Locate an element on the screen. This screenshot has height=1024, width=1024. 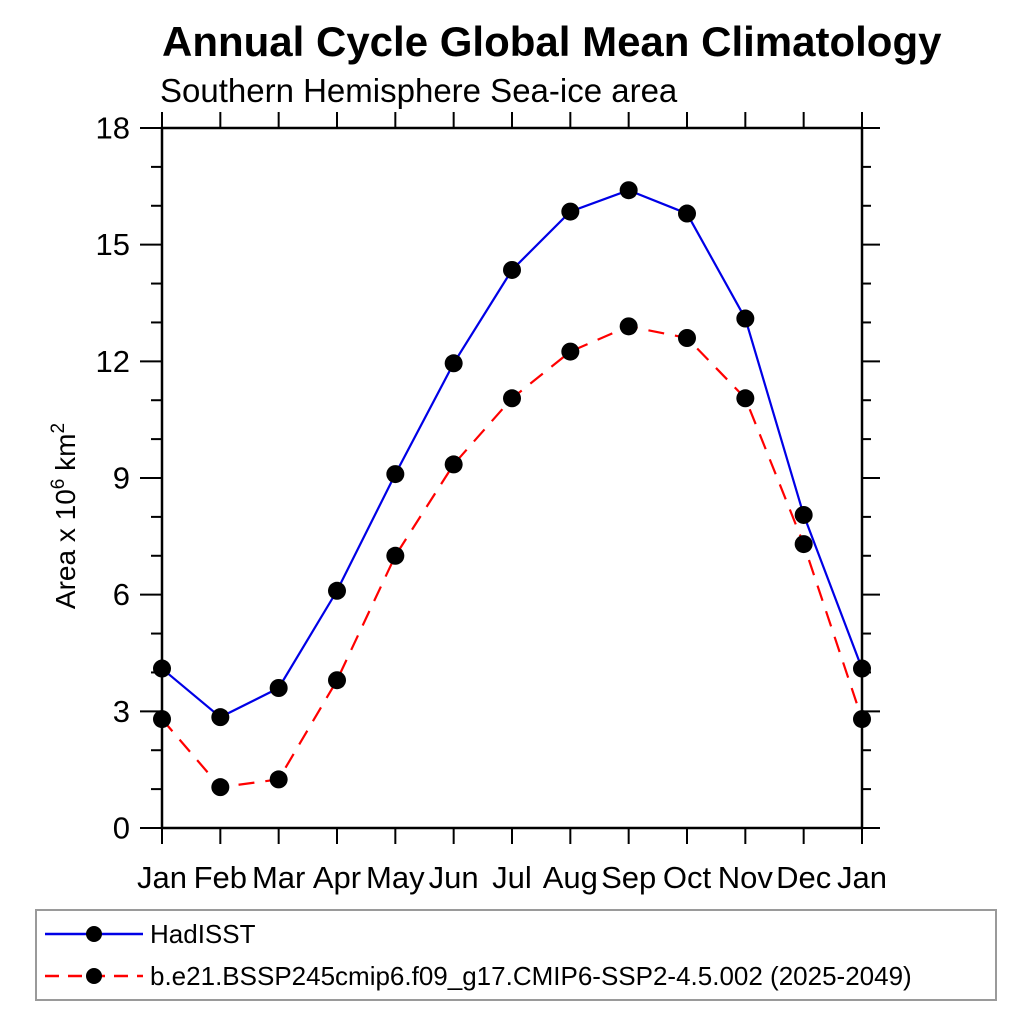
legend-swatch-dashed-line is located at coordinates (94, 976).